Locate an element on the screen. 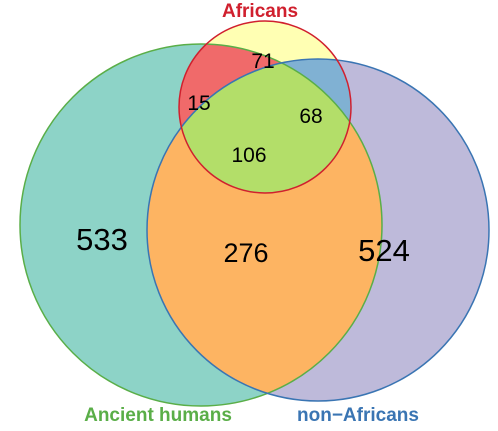 The height and width of the screenshot is (431, 498). count-ancient-only: 533 is located at coordinates (102, 239).